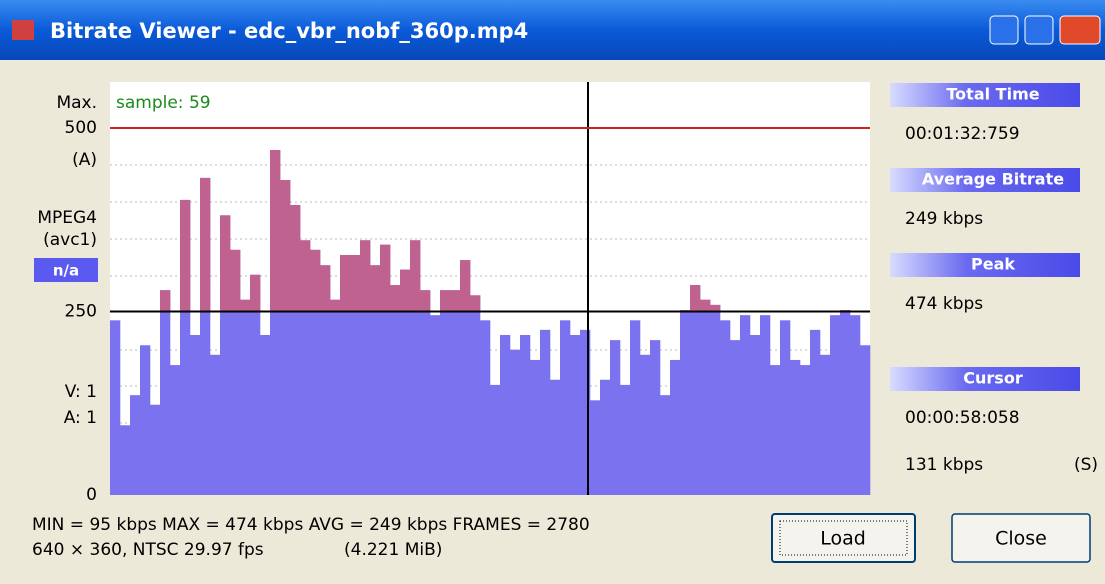 The image size is (1105, 584). I want to click on y-tick-label: 250, so click(81, 312).